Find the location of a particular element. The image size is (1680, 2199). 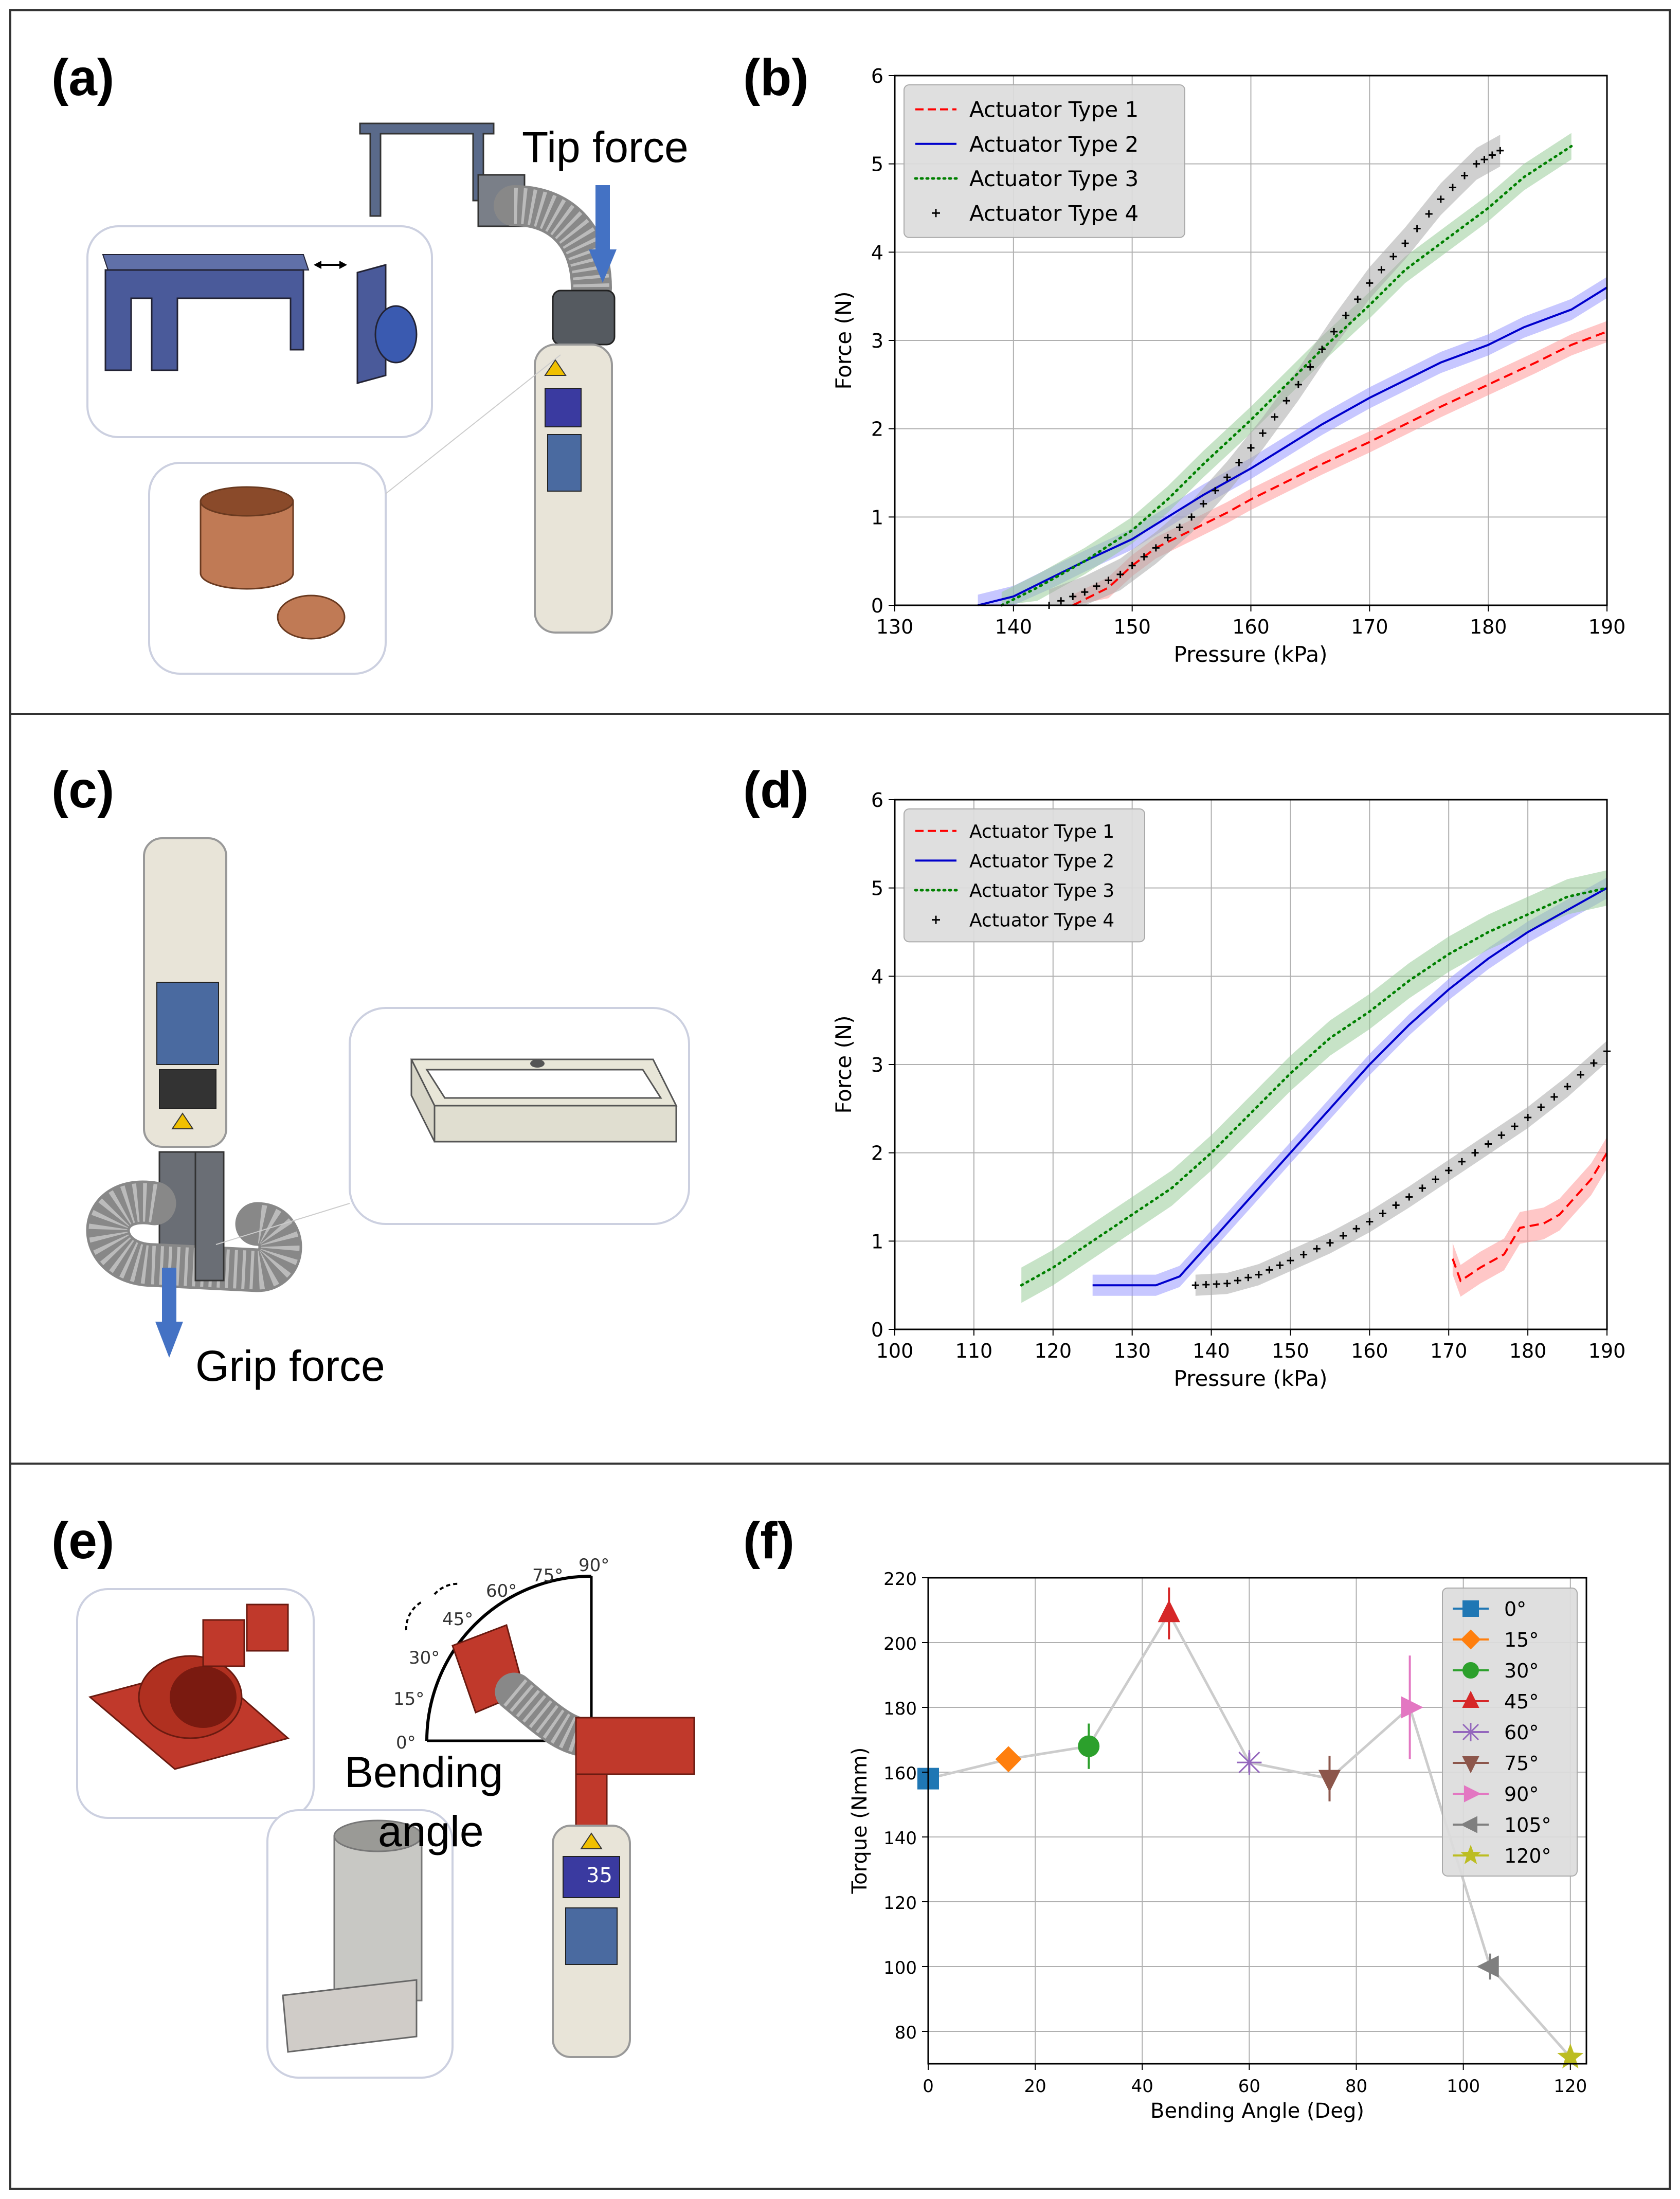

callout-line is located at coordinates (282, 1224).